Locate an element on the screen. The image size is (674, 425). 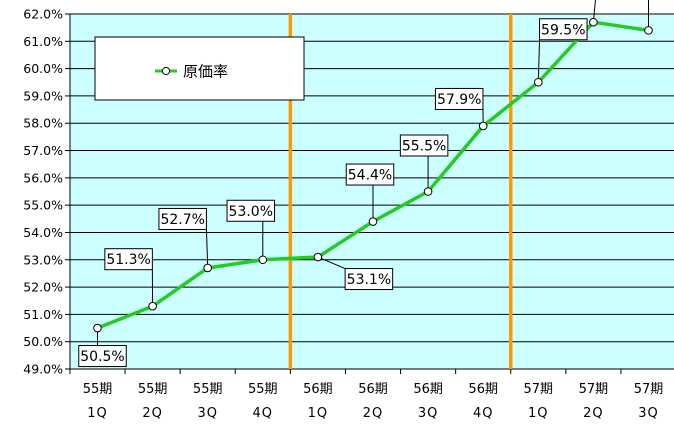
data-label: 57.9% is located at coordinates (459, 100).